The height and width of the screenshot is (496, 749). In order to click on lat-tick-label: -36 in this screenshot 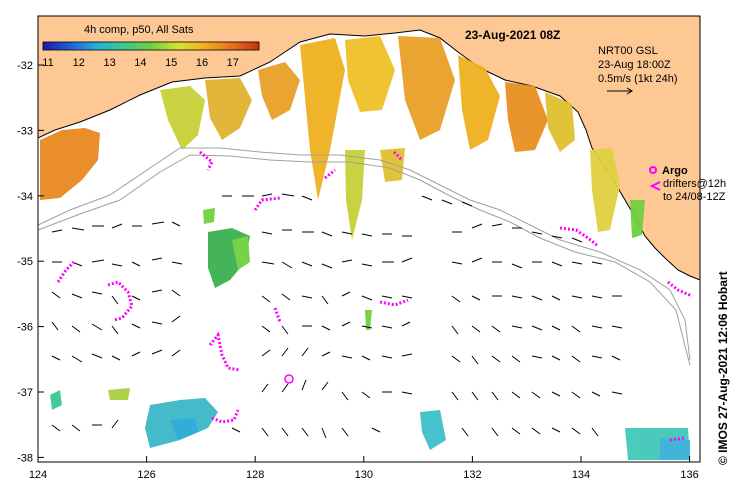, I will do `click(25, 328)`.